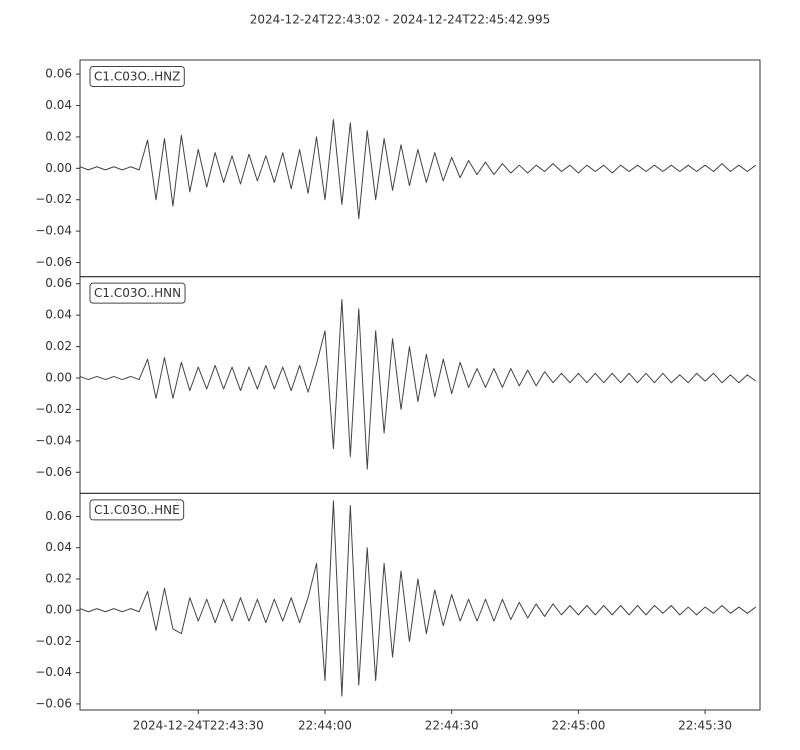  I want to click on x-tick-label: 22:44:00, so click(325, 726).